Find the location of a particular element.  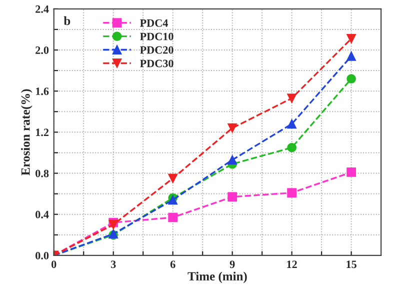

x-tick-label: 9 is located at coordinates (232, 264).